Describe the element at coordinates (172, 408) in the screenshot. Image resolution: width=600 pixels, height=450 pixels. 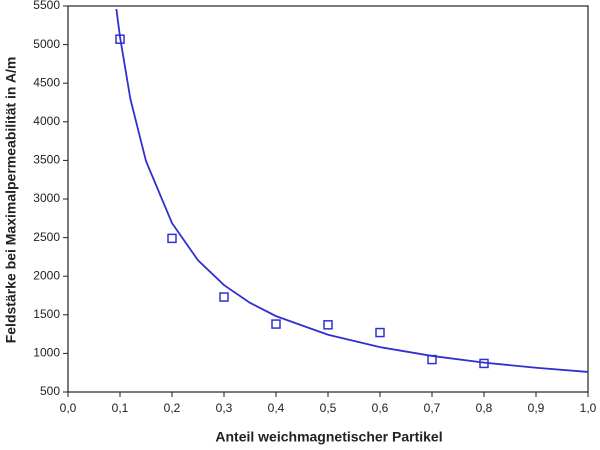
I see `x-tick-label: 0,2` at that location.